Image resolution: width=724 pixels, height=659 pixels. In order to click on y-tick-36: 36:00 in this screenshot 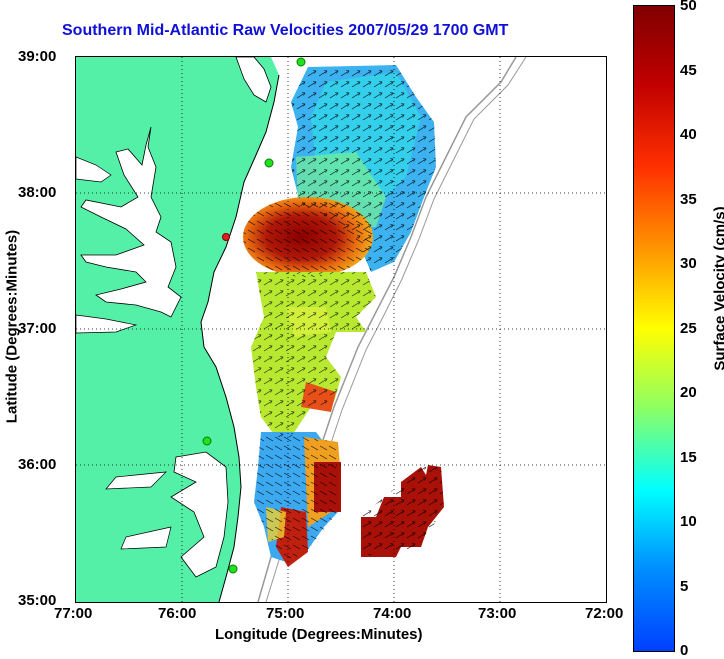, I will do `click(37, 464)`.